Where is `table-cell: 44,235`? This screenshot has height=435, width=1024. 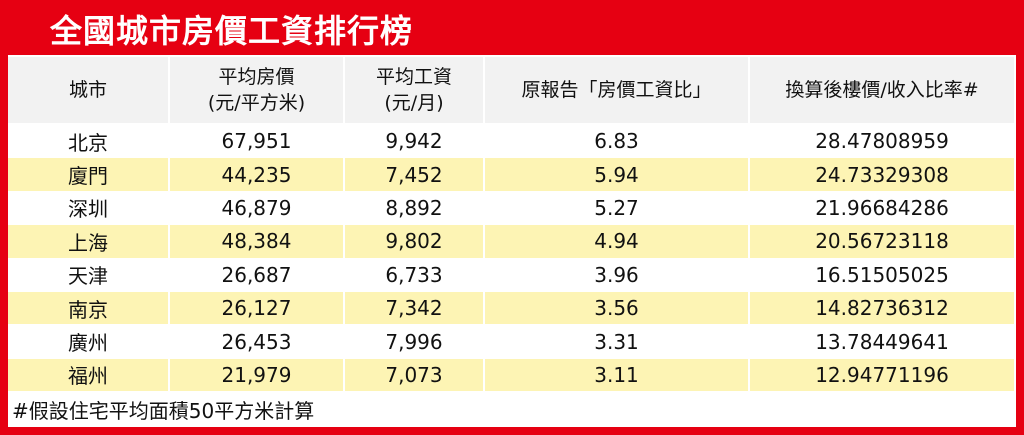 table-cell: 44,235 is located at coordinates (256, 174).